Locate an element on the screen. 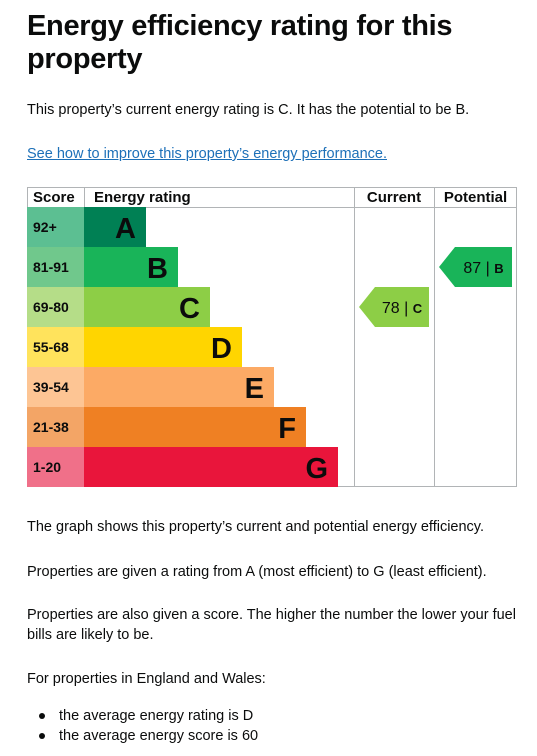 The width and height of the screenshot is (537, 756). score-cell-g is located at coordinates (55, 467).